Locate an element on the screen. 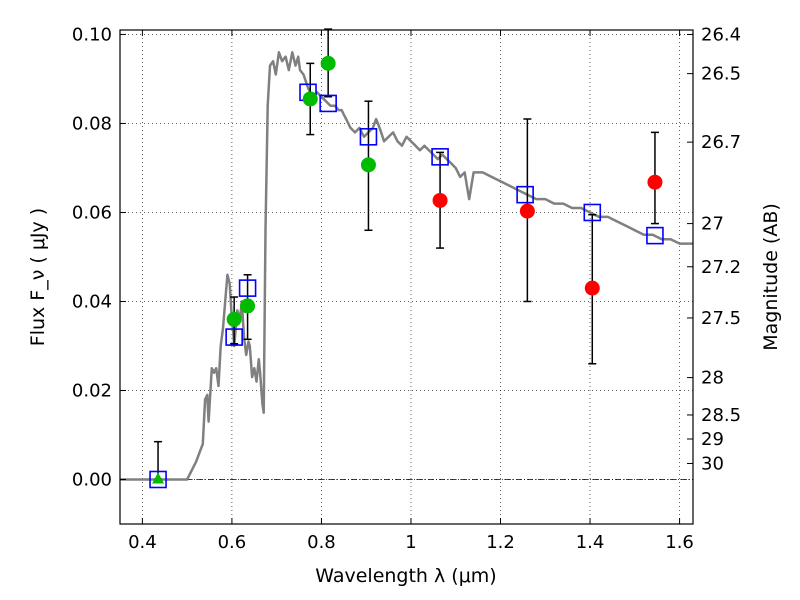  y-tick-label: 0.06 is located at coordinates (92, 212).